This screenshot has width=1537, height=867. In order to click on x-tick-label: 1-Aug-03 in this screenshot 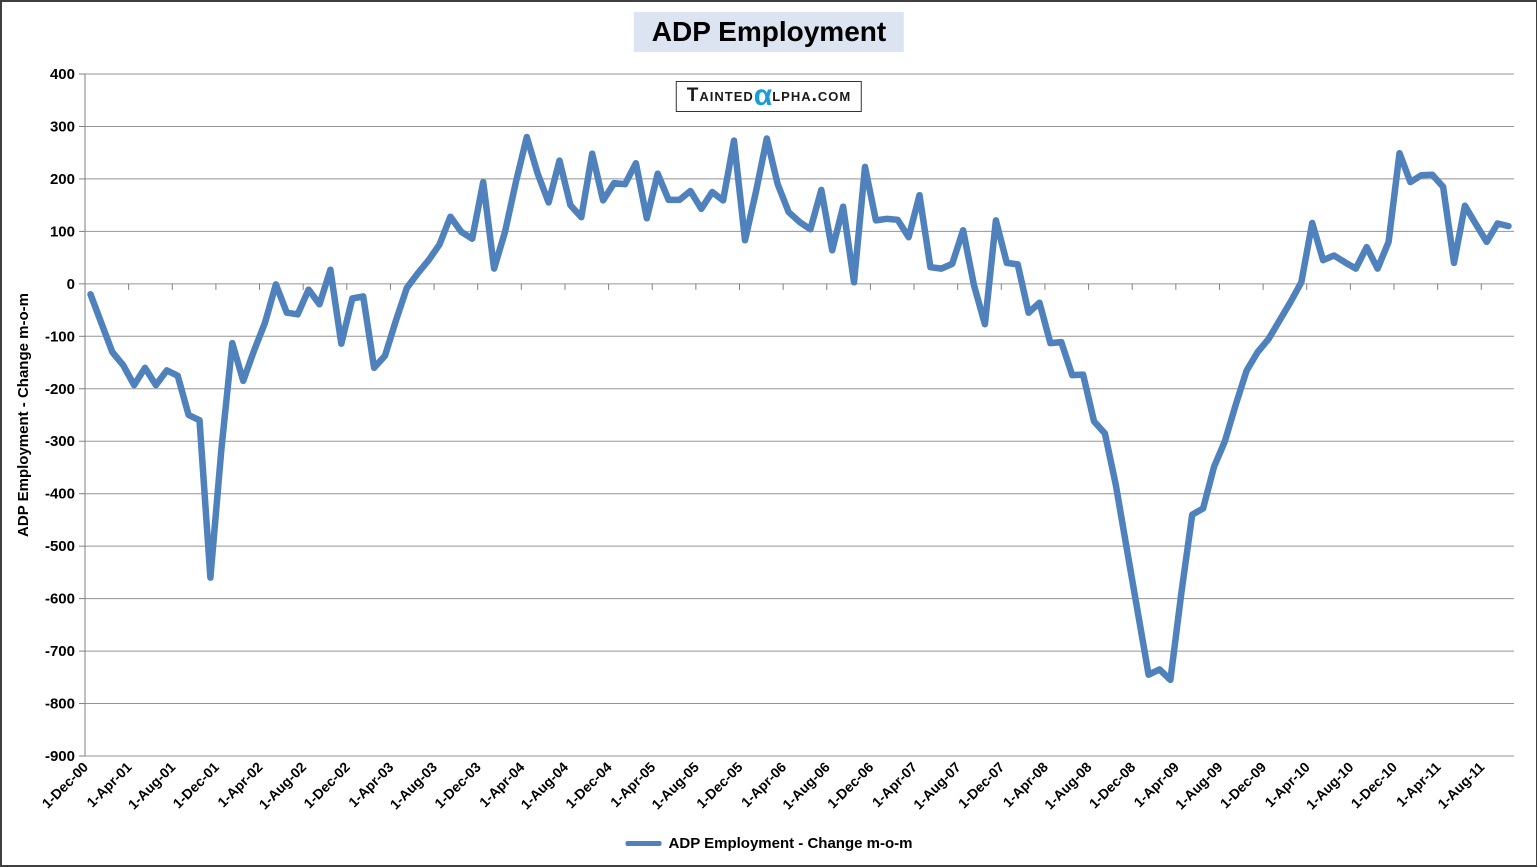, I will do `click(414, 786)`.